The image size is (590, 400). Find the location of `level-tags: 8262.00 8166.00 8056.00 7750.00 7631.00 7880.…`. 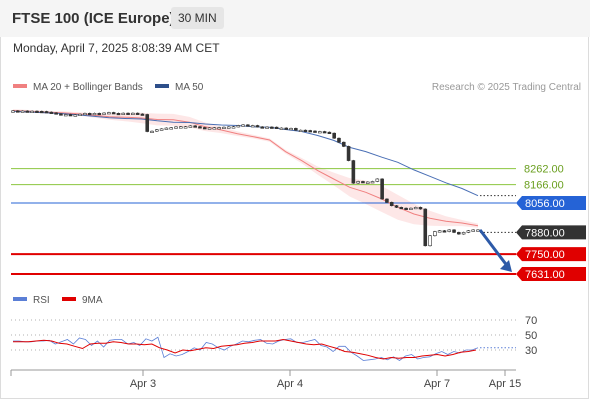

level-tags: 8262.00 8166.00 8056.00 7750.00 7631.00 7880.… is located at coordinates (551, 222).